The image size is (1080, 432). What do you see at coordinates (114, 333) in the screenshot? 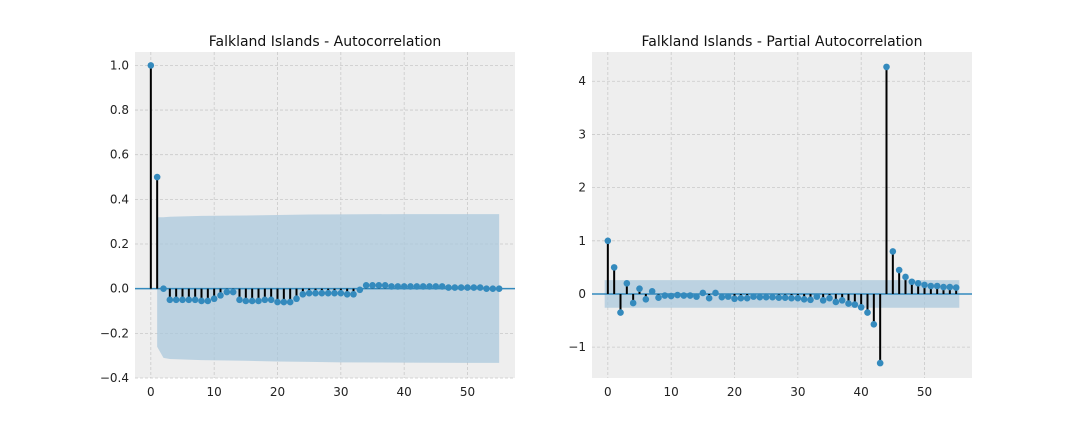
I see `acf-y-tick-1: −0.2` at bounding box center [114, 333].